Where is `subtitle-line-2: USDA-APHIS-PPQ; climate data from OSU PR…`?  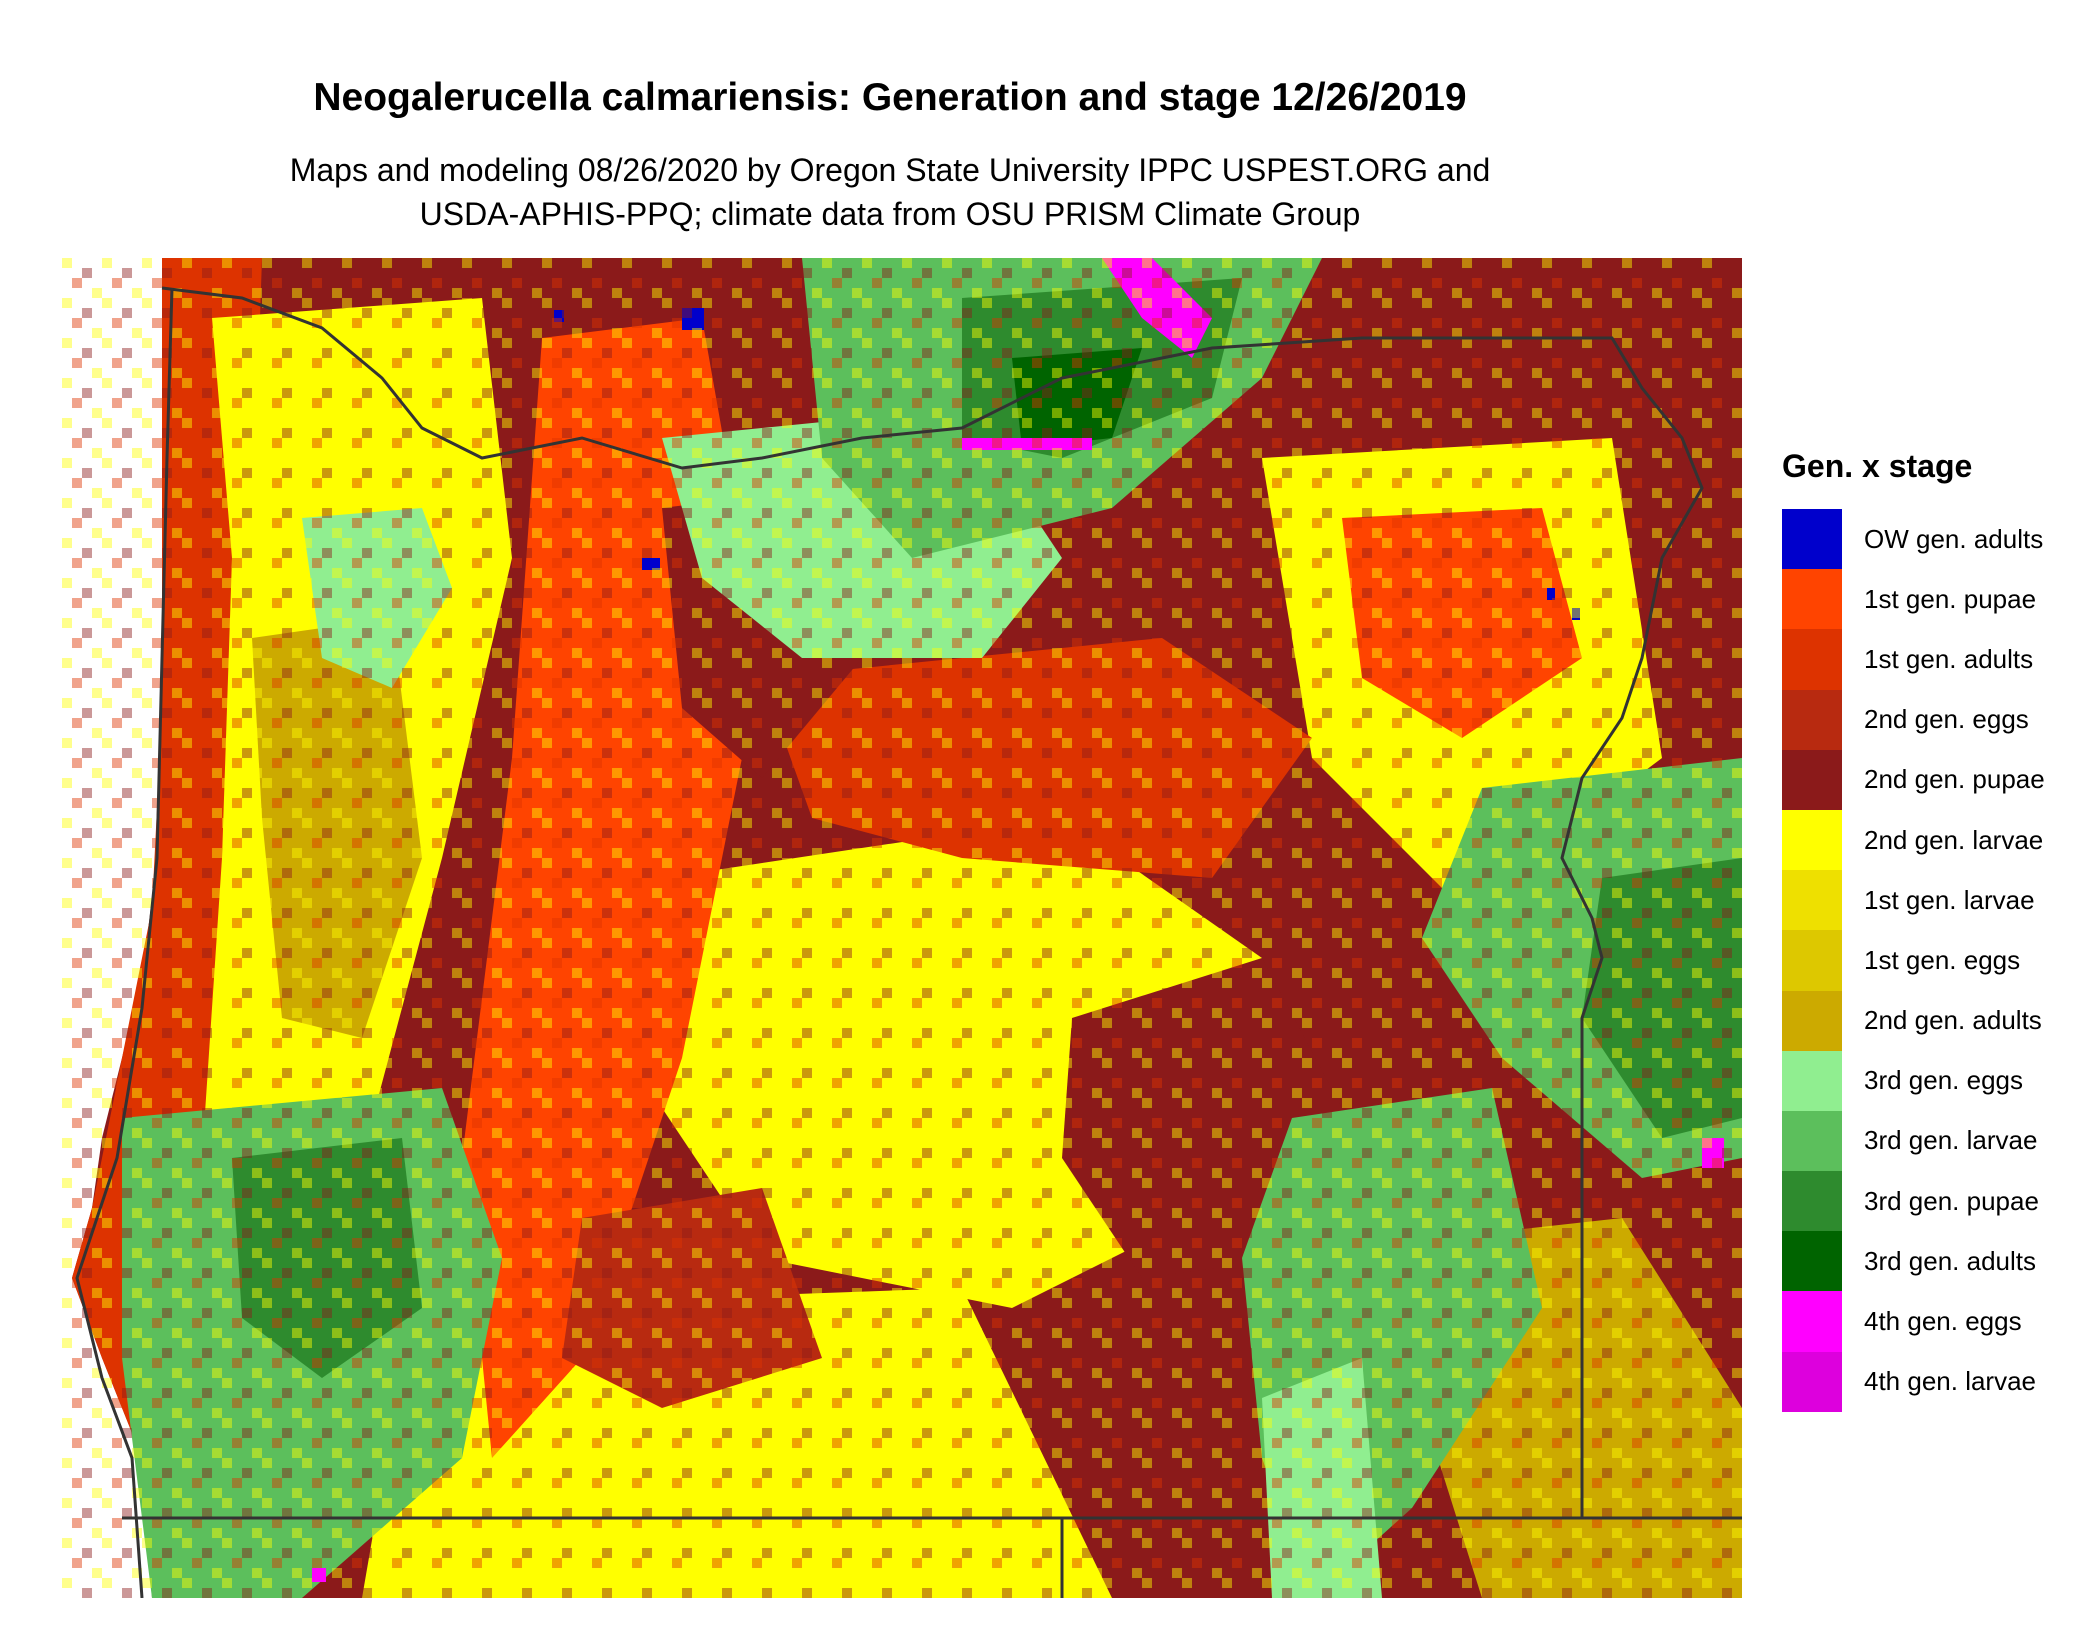
subtitle-line-2: USDA-APHIS-PPQ; climate data from OSU PR… is located at coordinates (890, 214).